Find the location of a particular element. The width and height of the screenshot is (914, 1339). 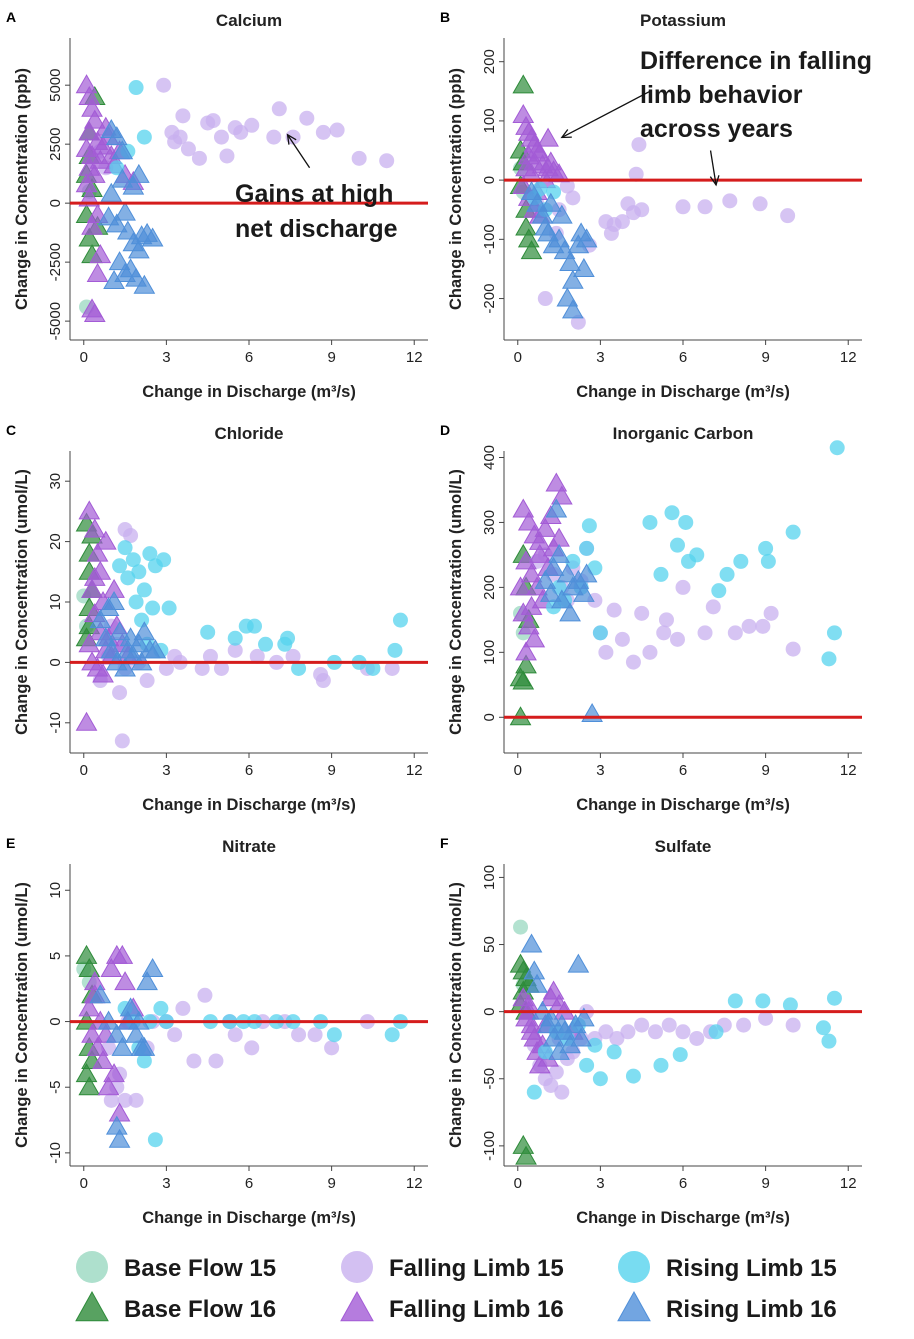

legend-item-base16: Base Flow 16 is located at coordinates (175, 1306).